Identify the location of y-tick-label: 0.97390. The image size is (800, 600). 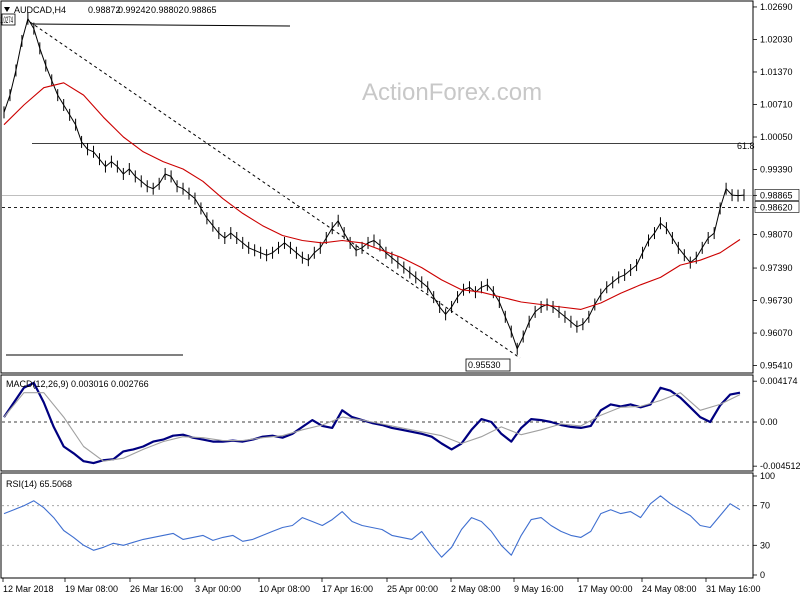
(776, 268).